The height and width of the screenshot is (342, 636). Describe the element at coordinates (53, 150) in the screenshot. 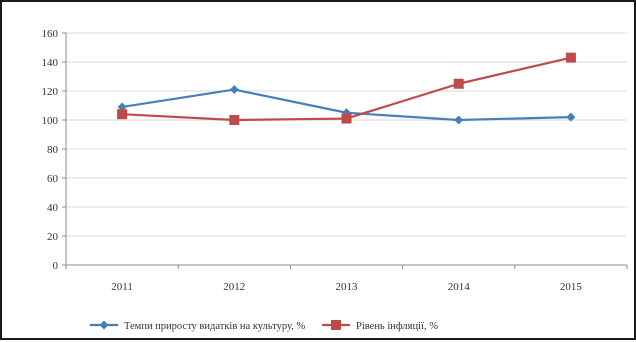

I see `y-tick-label: 80` at that location.